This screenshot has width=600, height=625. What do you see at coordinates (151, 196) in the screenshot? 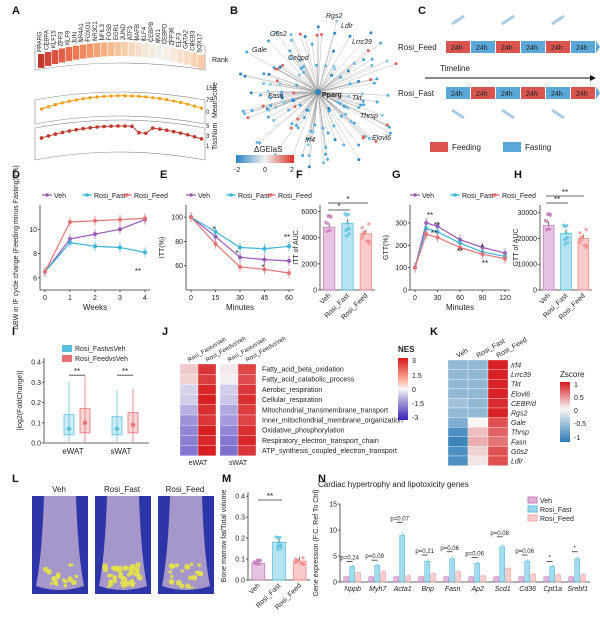
I see `legend-label: Rosi_Feed` at bounding box center [151, 196].